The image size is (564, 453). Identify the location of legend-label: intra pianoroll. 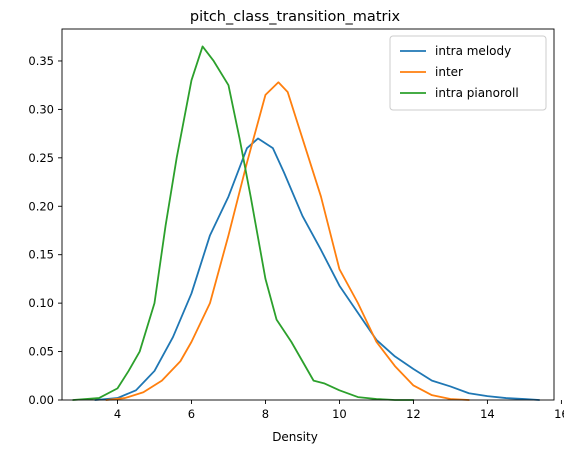
(477, 93).